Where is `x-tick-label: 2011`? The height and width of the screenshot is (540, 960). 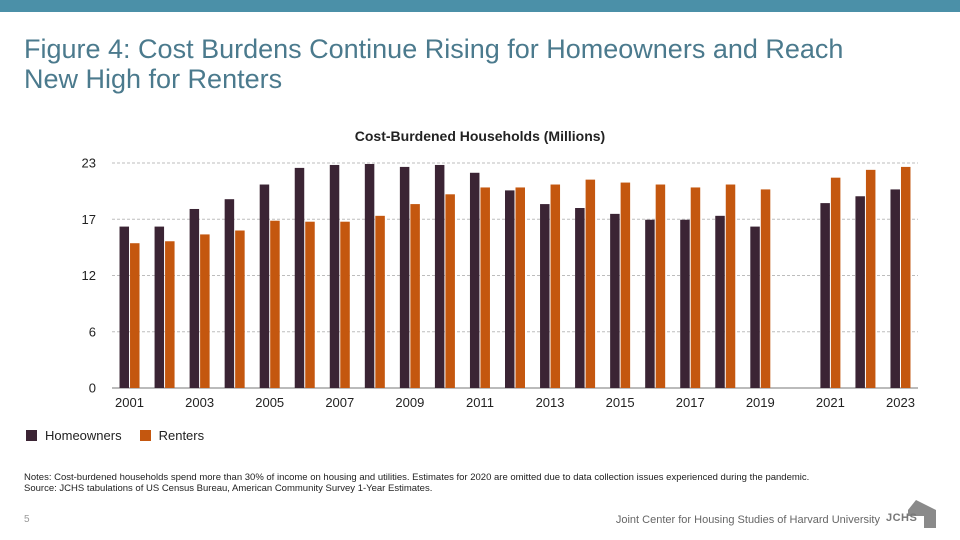
x-tick-label: 2011 is located at coordinates (480, 402).